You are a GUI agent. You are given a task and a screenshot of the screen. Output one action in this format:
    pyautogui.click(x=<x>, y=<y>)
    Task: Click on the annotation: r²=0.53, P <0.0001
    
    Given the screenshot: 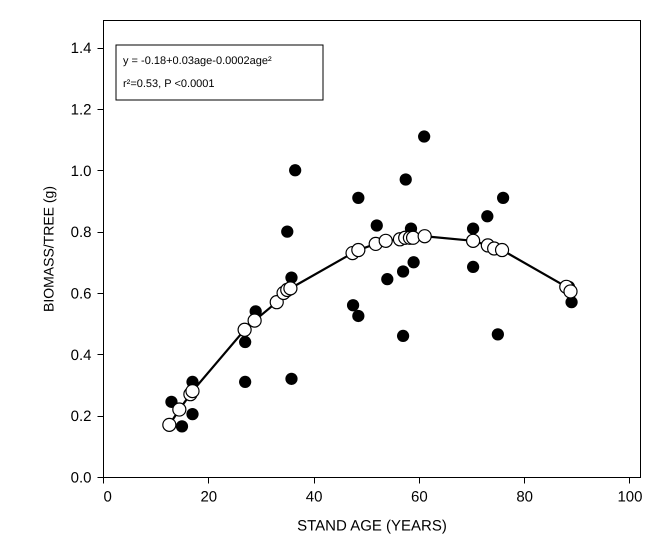 What is the action you would take?
    pyautogui.click(x=169, y=84)
    